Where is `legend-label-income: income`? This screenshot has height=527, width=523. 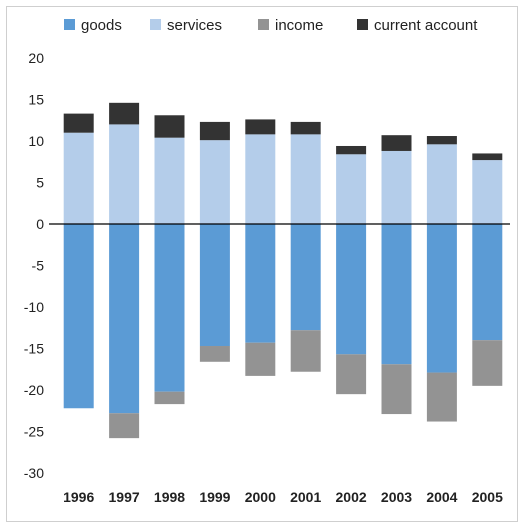
legend-label-income: income is located at coordinates (299, 25).